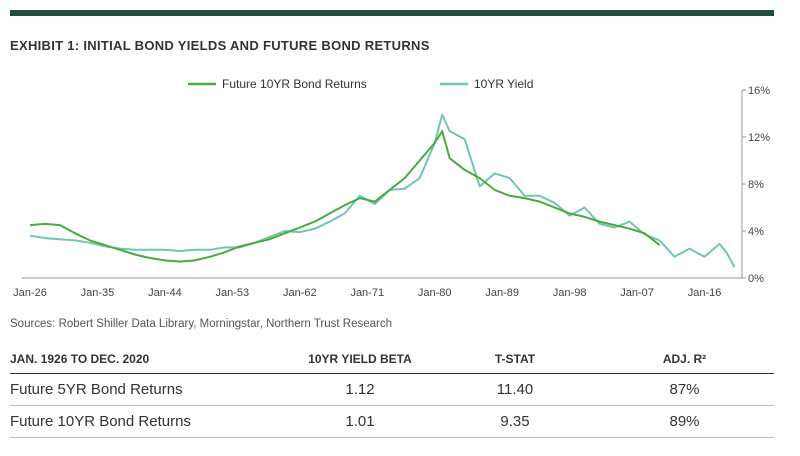  What do you see at coordinates (684, 389) in the screenshot?
I see `adj-r2-value: 87%` at bounding box center [684, 389].